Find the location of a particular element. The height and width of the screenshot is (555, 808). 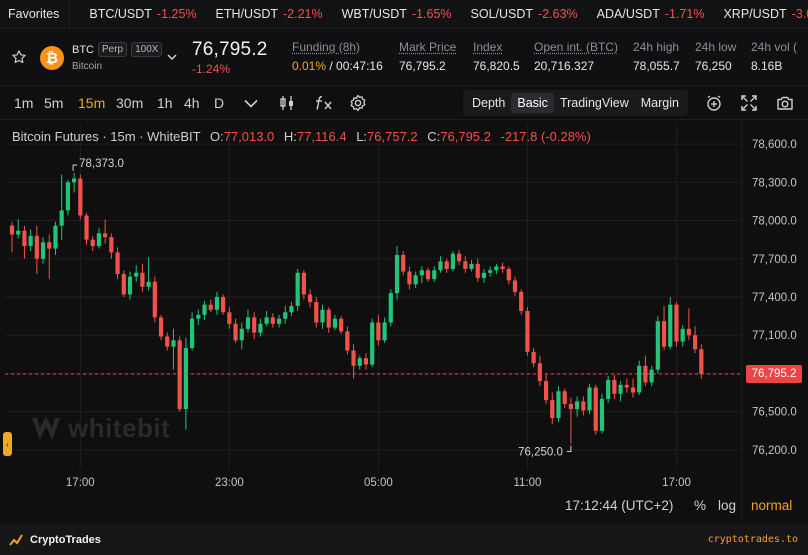

stat-24h-volume: 24h vol ( 8.16B is located at coordinates (779, 56).